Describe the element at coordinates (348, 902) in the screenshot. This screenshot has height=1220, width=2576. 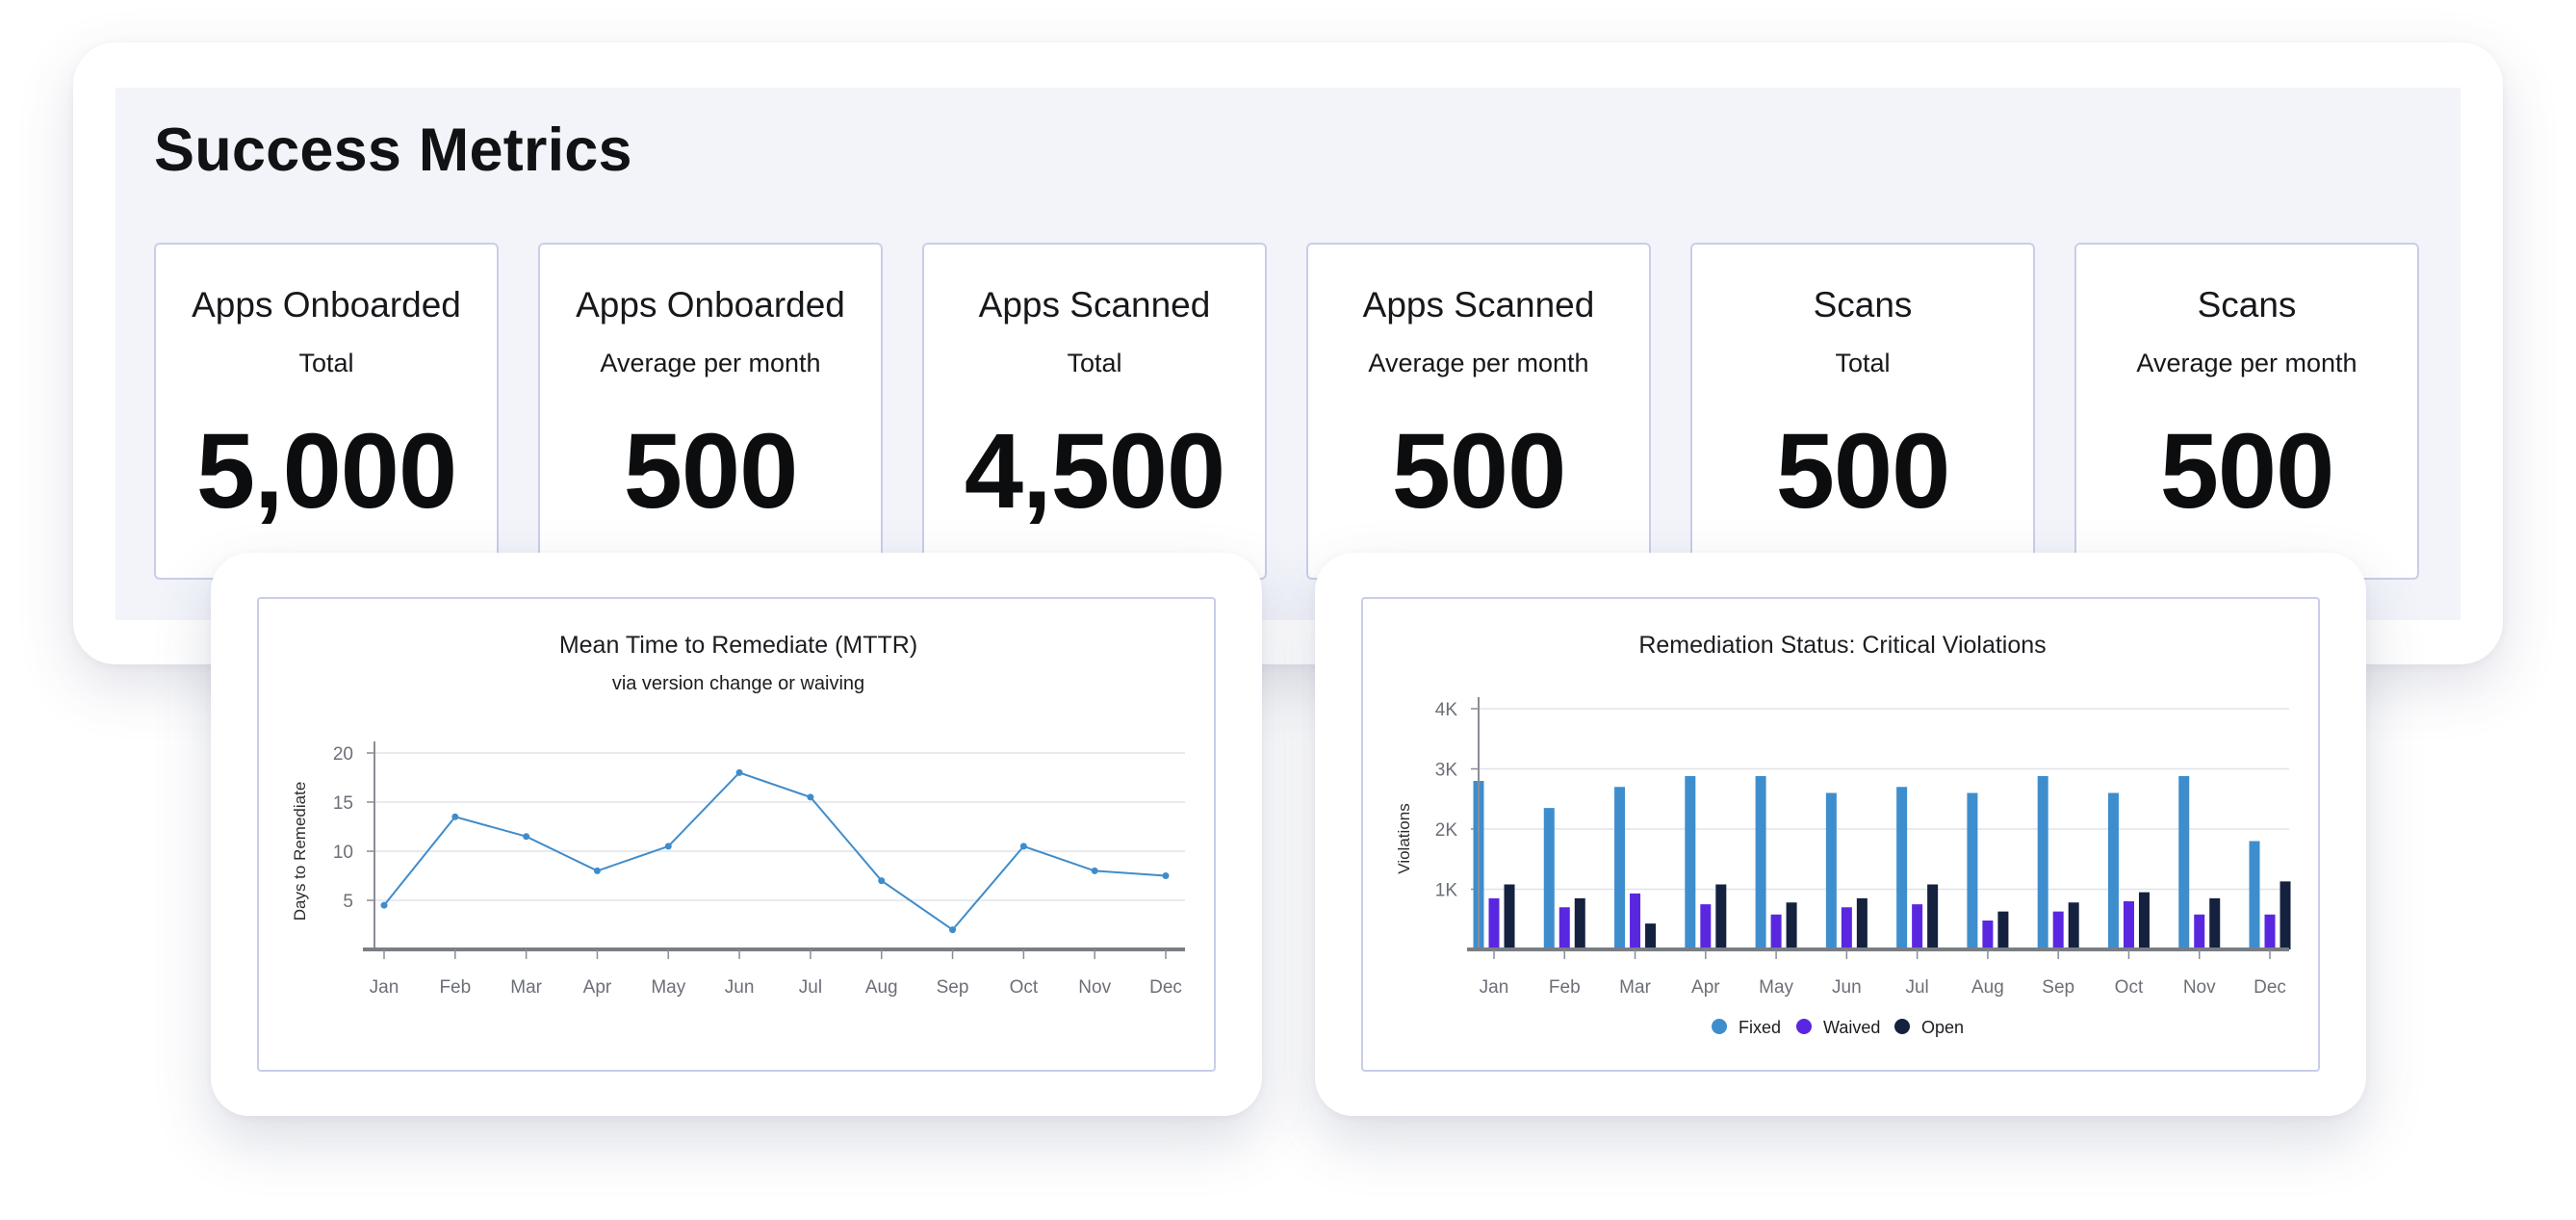
I see `y-tick-label: 5` at that location.